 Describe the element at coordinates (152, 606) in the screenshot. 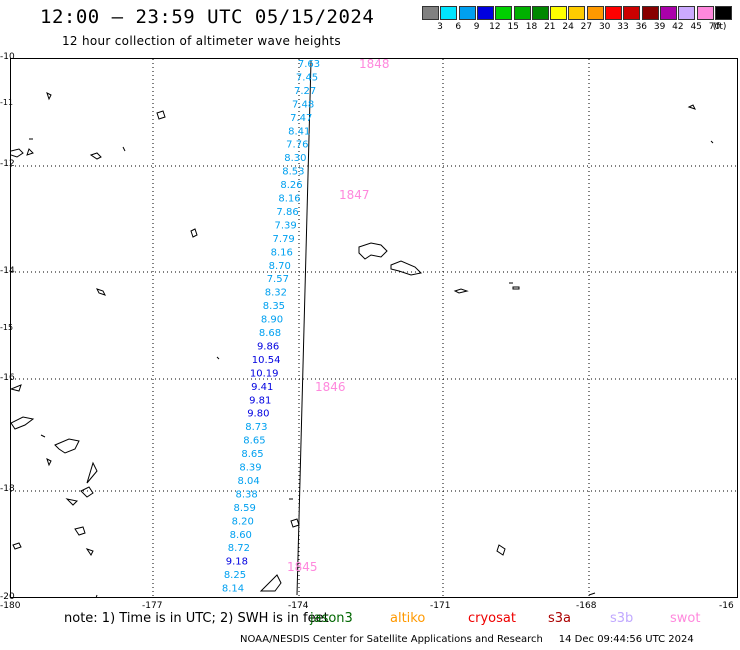

I see `lon-tick-1: -177` at that location.